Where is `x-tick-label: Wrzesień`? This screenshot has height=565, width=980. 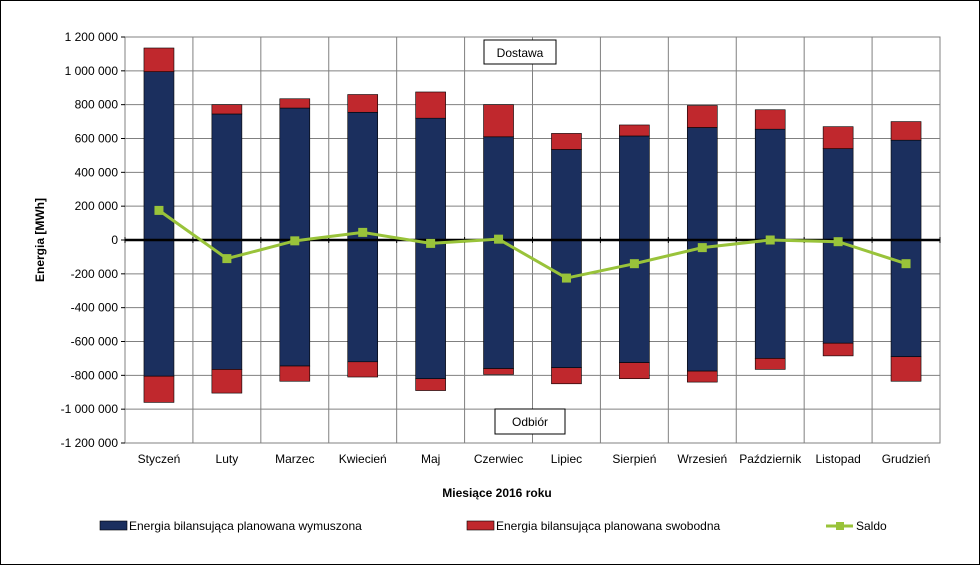 x-tick-label: Wrzesień is located at coordinates (702, 459).